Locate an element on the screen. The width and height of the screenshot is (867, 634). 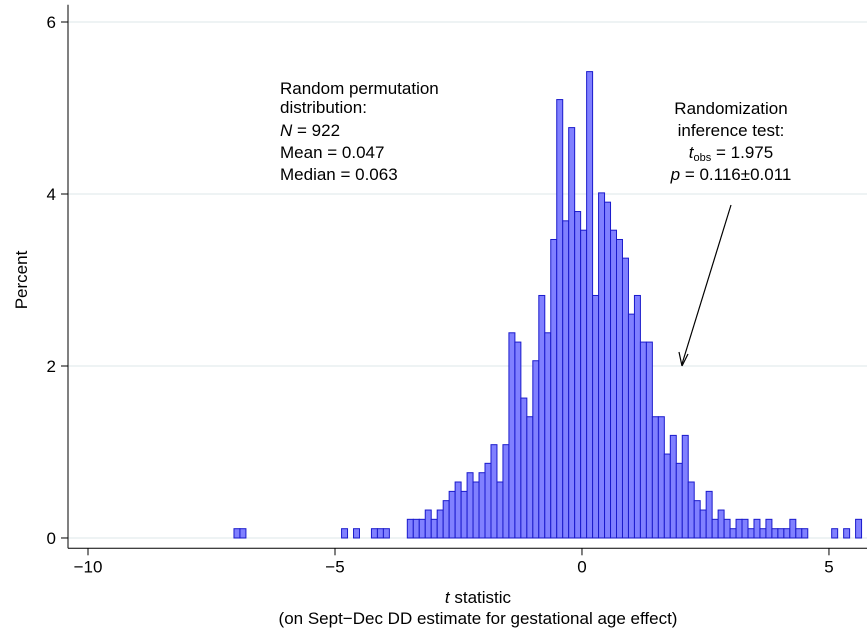
t-subscript: obs is located at coordinates (703, 158).